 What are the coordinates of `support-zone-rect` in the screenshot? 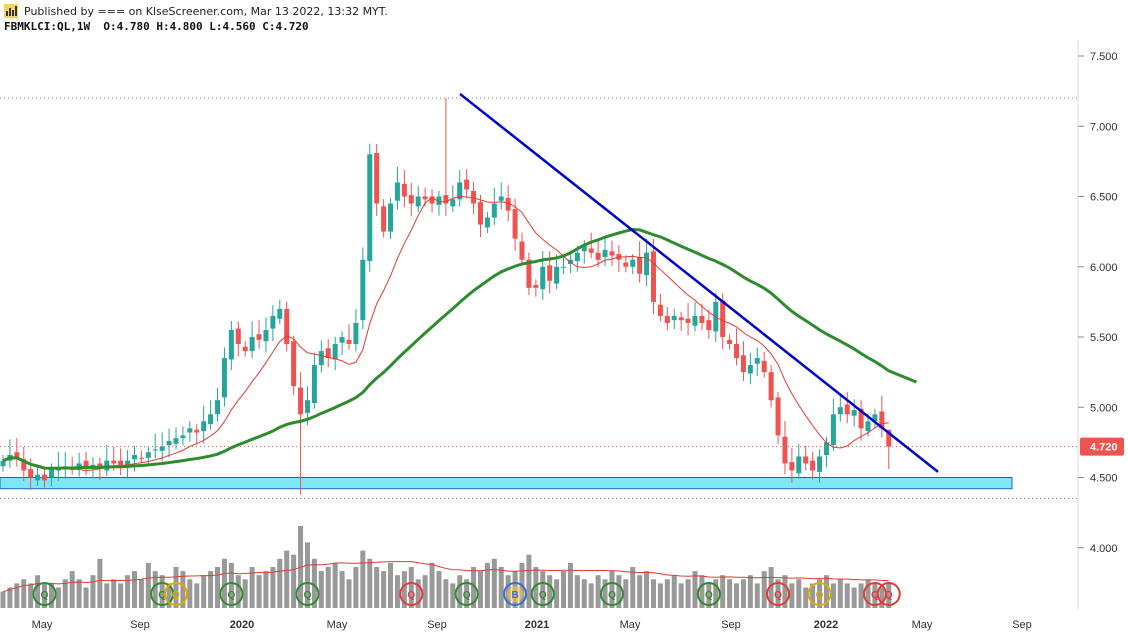 It's located at (506, 483).